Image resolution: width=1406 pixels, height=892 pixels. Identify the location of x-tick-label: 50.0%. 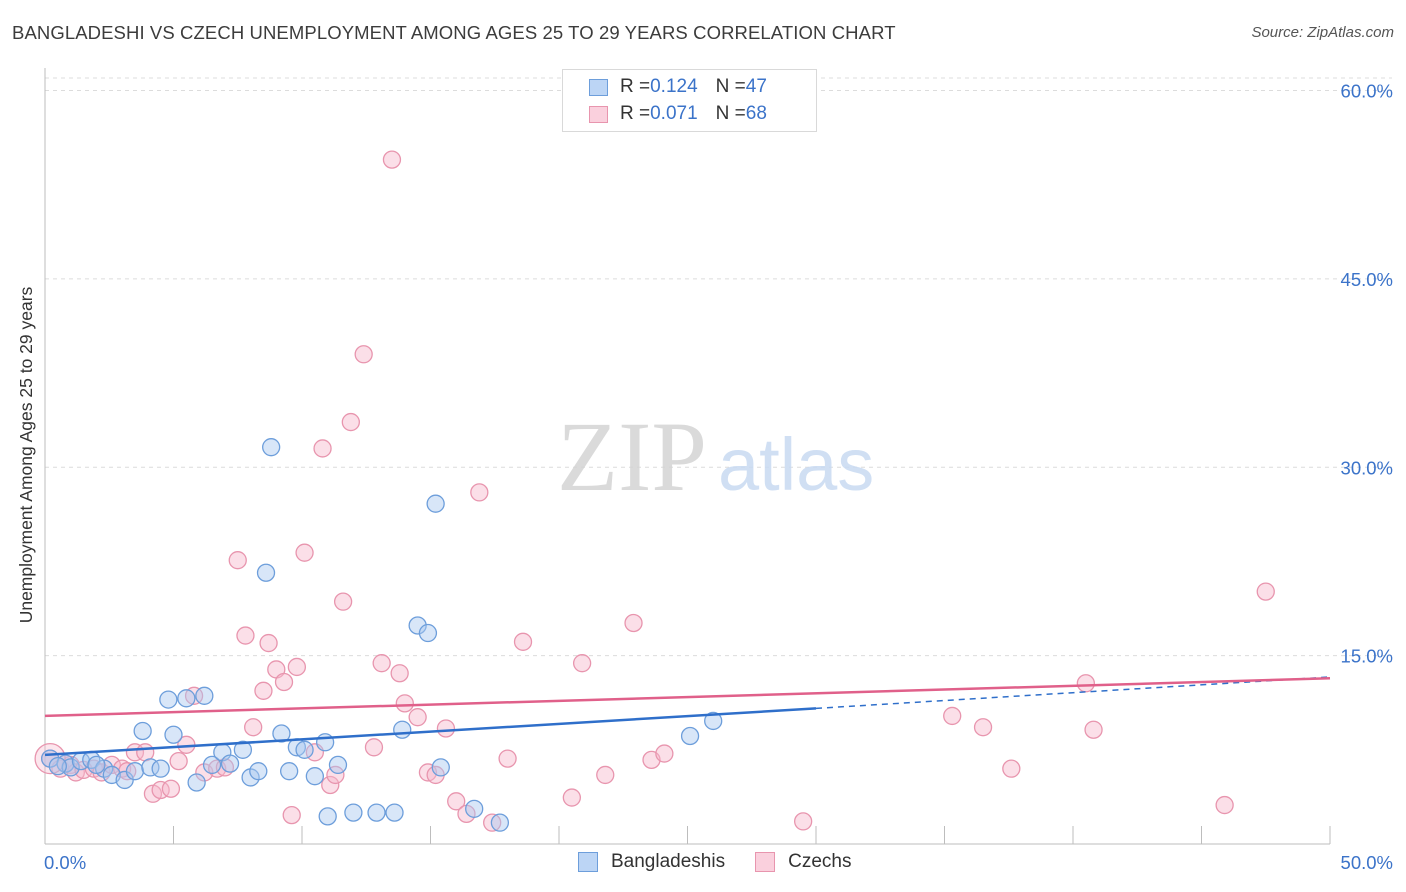
(1367, 862).